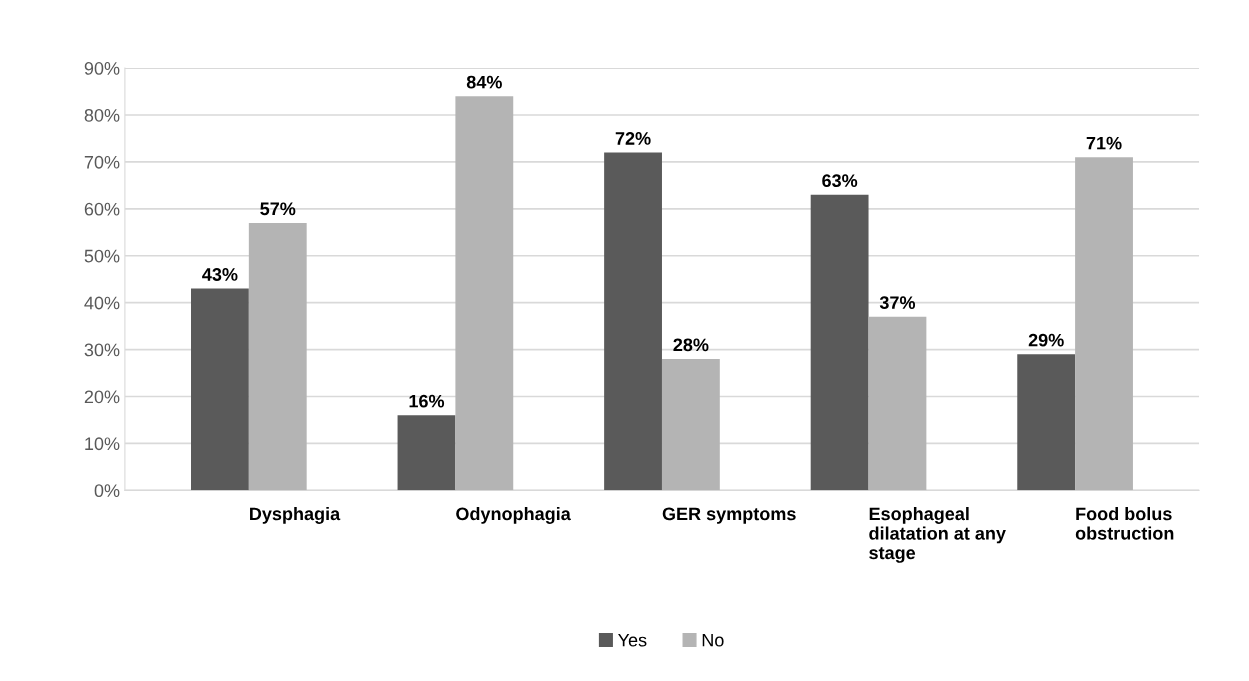 The width and height of the screenshot is (1249, 681). What do you see at coordinates (729, 515) in the screenshot?
I see `x-tick-label: GER symptoms` at bounding box center [729, 515].